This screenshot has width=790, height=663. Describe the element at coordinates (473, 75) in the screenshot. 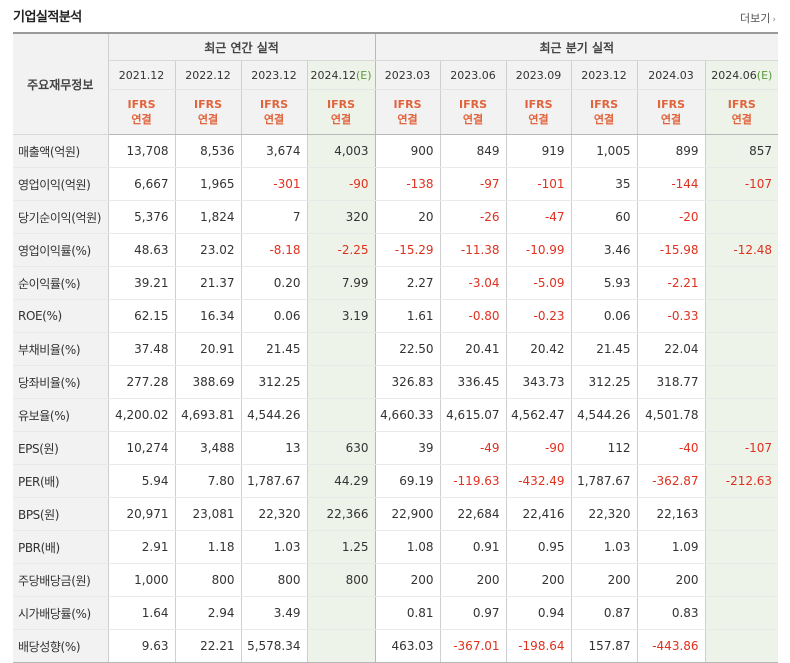

I see `period-header: 2023.06` at that location.